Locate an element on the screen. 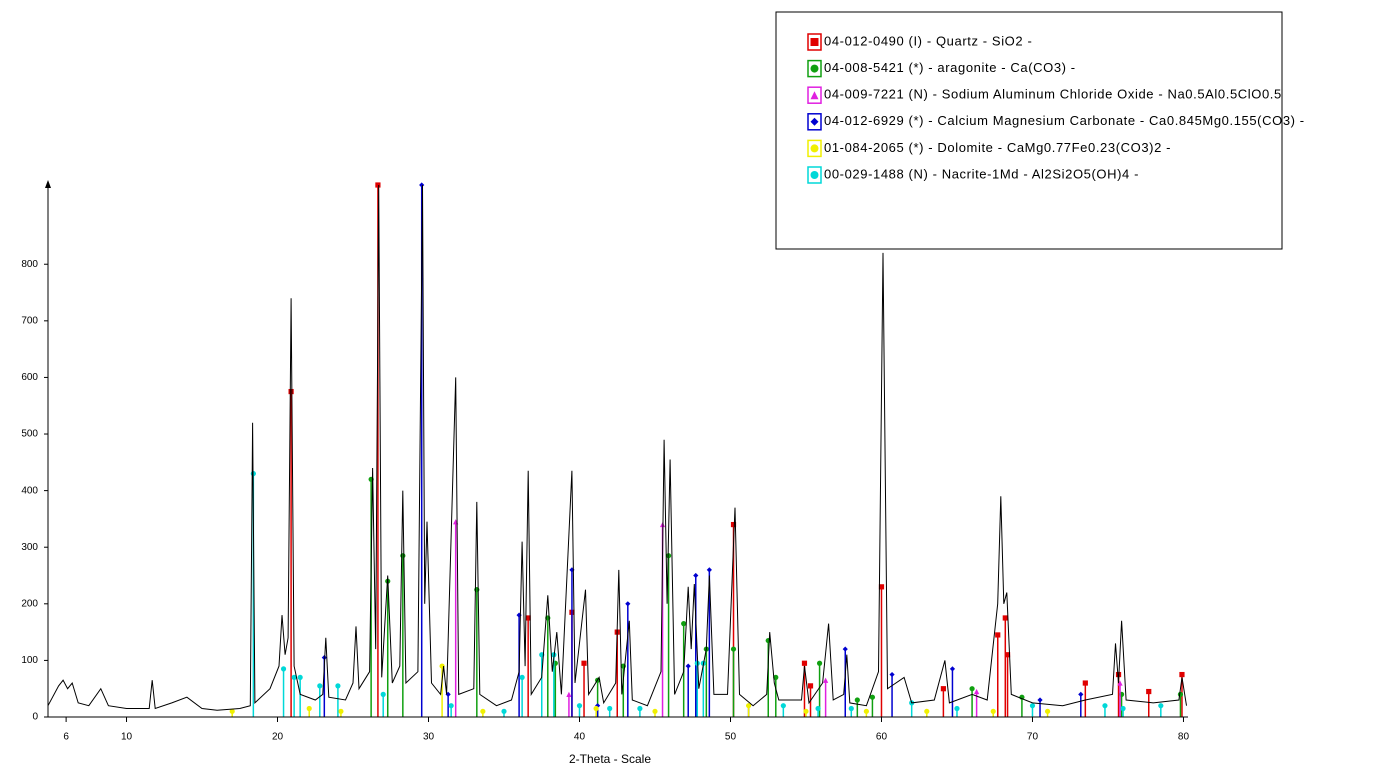 The width and height of the screenshot is (1397, 769). y-tick-label: 300 is located at coordinates (29, 547).